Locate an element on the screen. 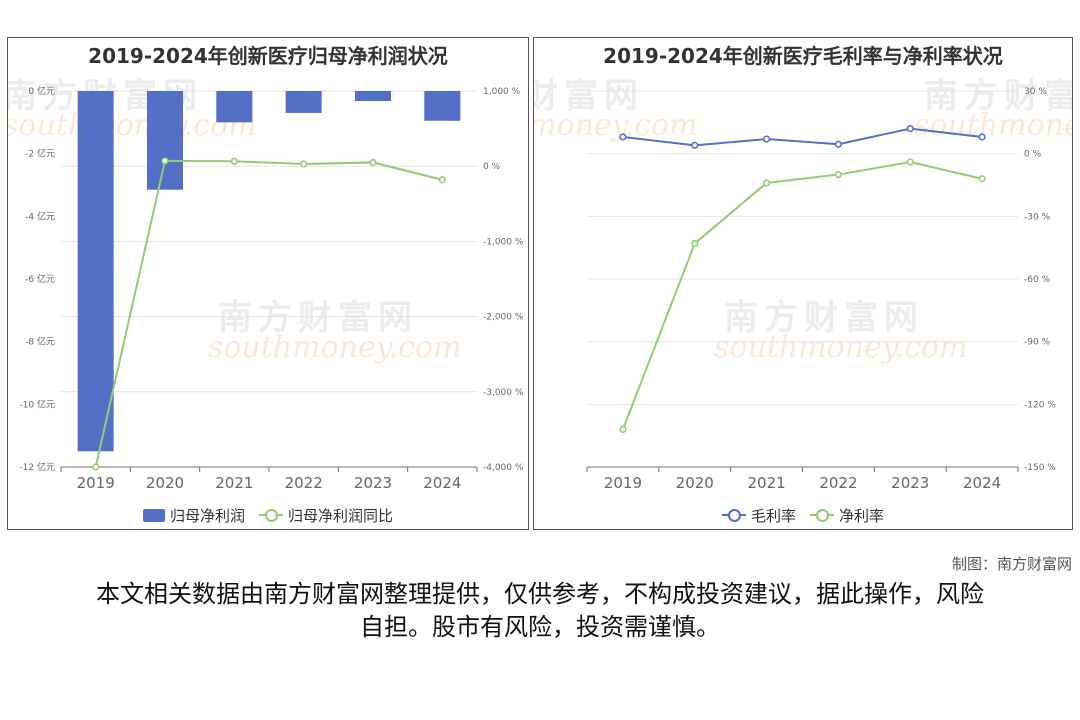 This screenshot has height=720, width=1080. legend-bar-swatch is located at coordinates (153, 515).